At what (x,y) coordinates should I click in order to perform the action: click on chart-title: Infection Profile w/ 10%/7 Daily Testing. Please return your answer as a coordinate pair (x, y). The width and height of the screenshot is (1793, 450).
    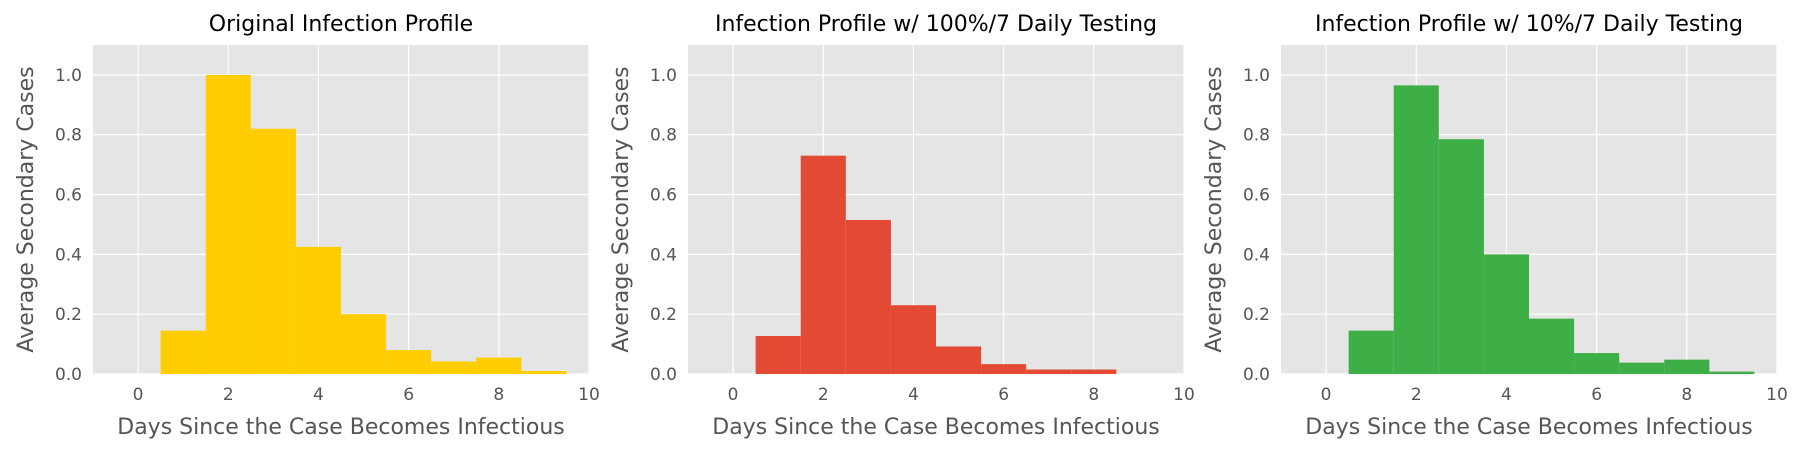
    Looking at the image, I should click on (1529, 24).